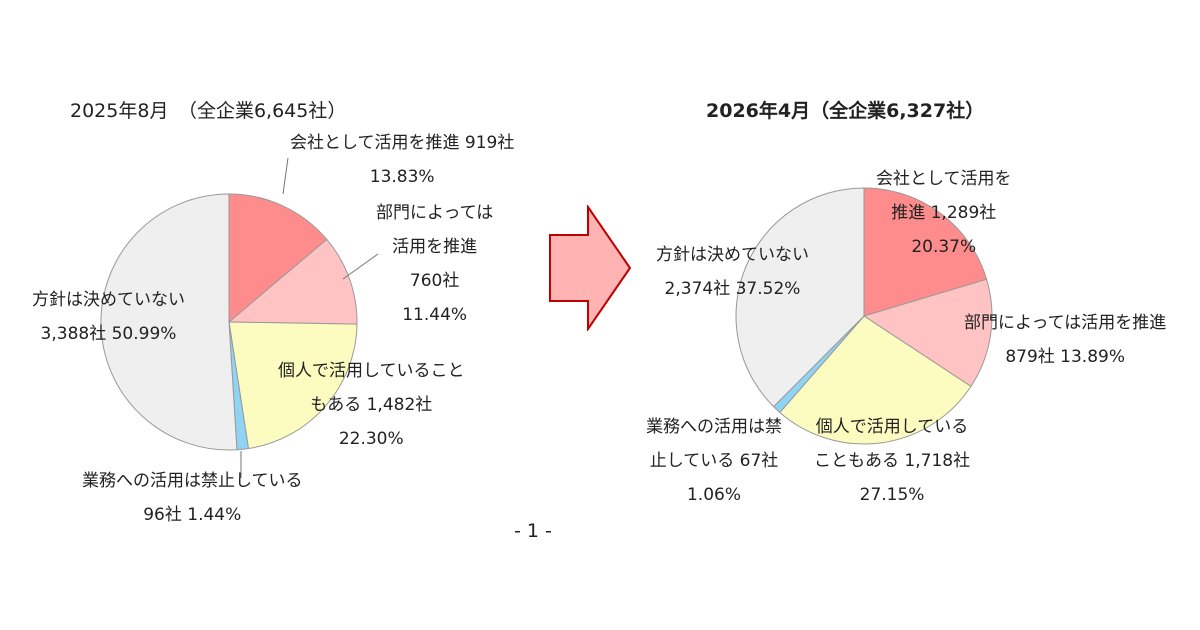 The image size is (1200, 630). I want to click on chart-2-slice-promote-dept, so click(927, 333).